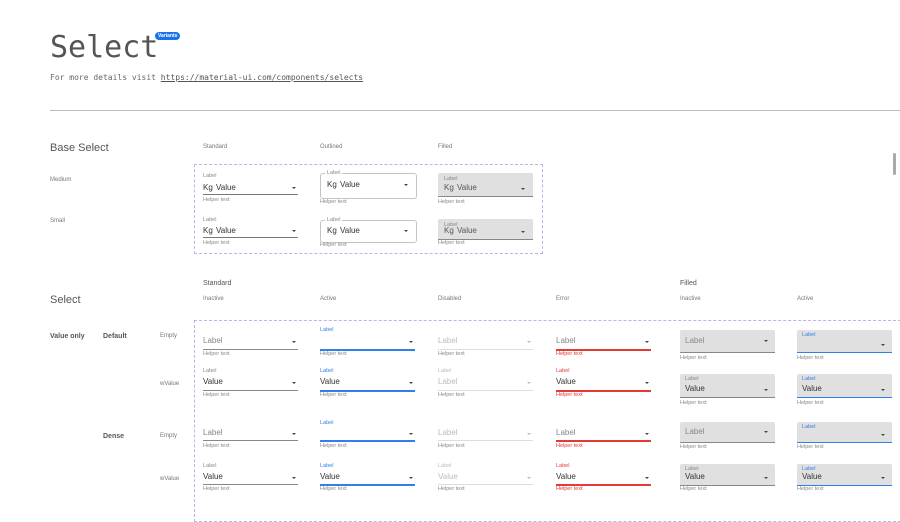 This screenshot has height=522, width=900. I want to click on column-header-inactive: Inactive, so click(690, 299).